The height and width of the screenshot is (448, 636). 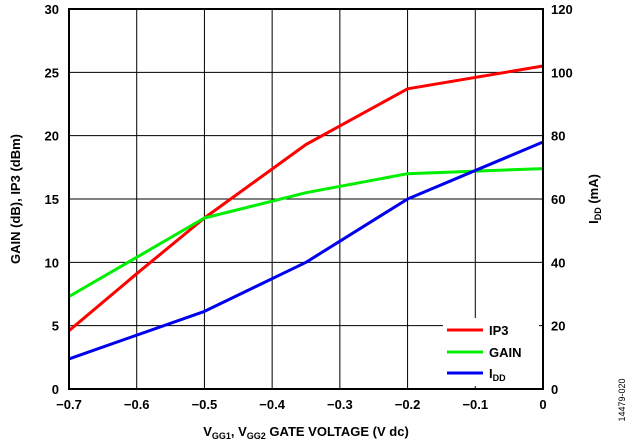 What do you see at coordinates (593, 222) in the screenshot?
I see `y-right-axis-label-part: I` at bounding box center [593, 222].